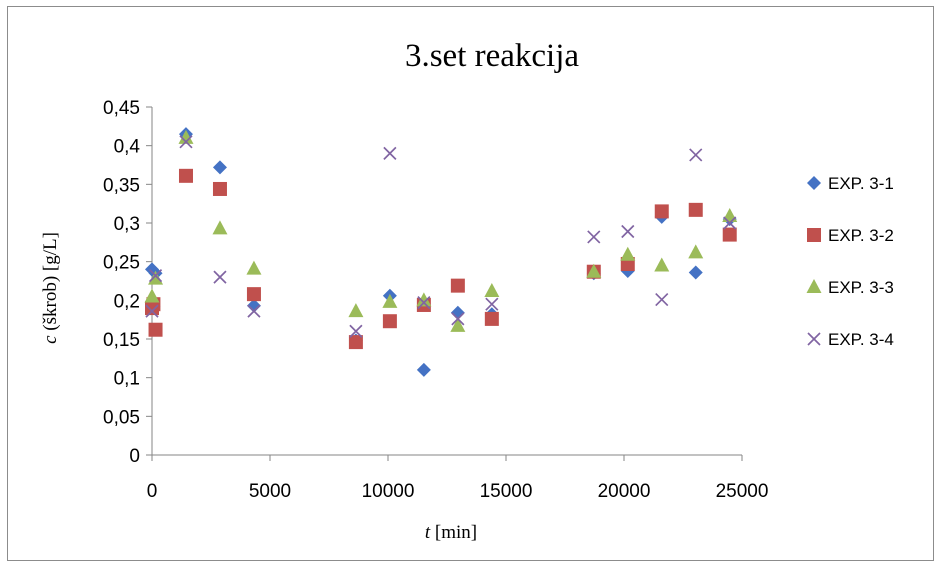 The image size is (941, 568). Describe the element at coordinates (742, 491) in the screenshot. I see `x-tick-label: 25000` at that location.